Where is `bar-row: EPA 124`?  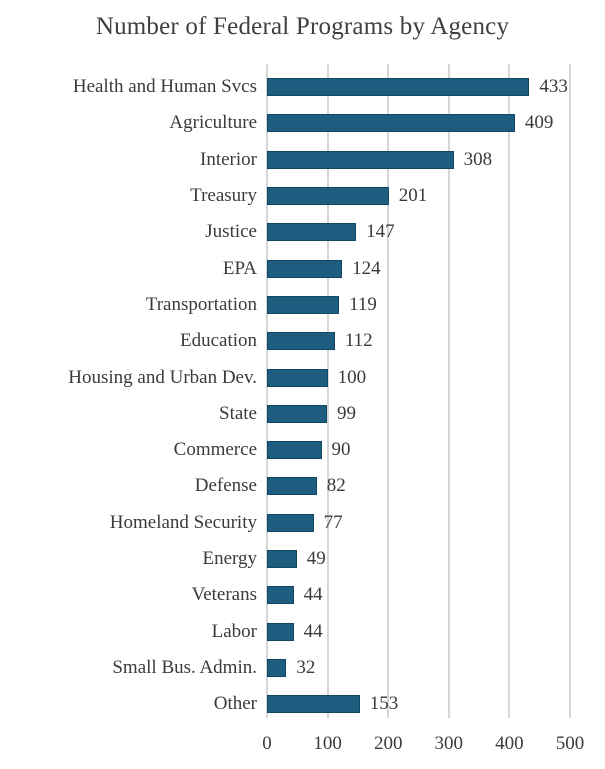 bar-row: EPA 124 is located at coordinates (302, 268).